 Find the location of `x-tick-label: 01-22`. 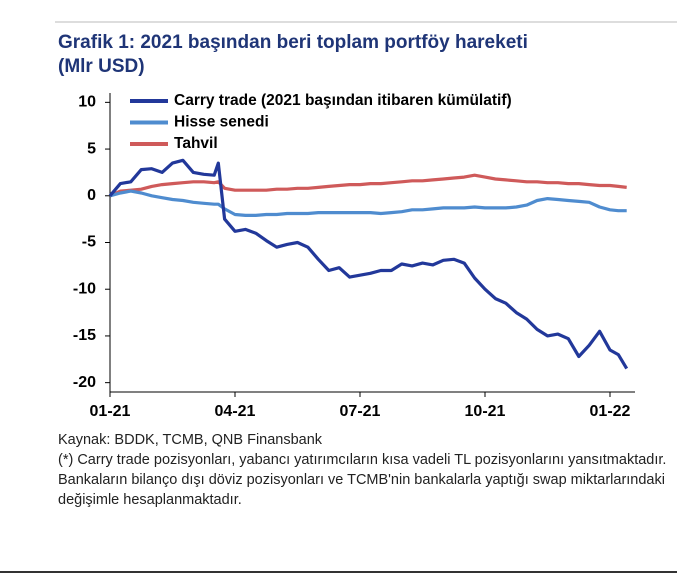

x-tick-label: 01-22 is located at coordinates (610, 411).